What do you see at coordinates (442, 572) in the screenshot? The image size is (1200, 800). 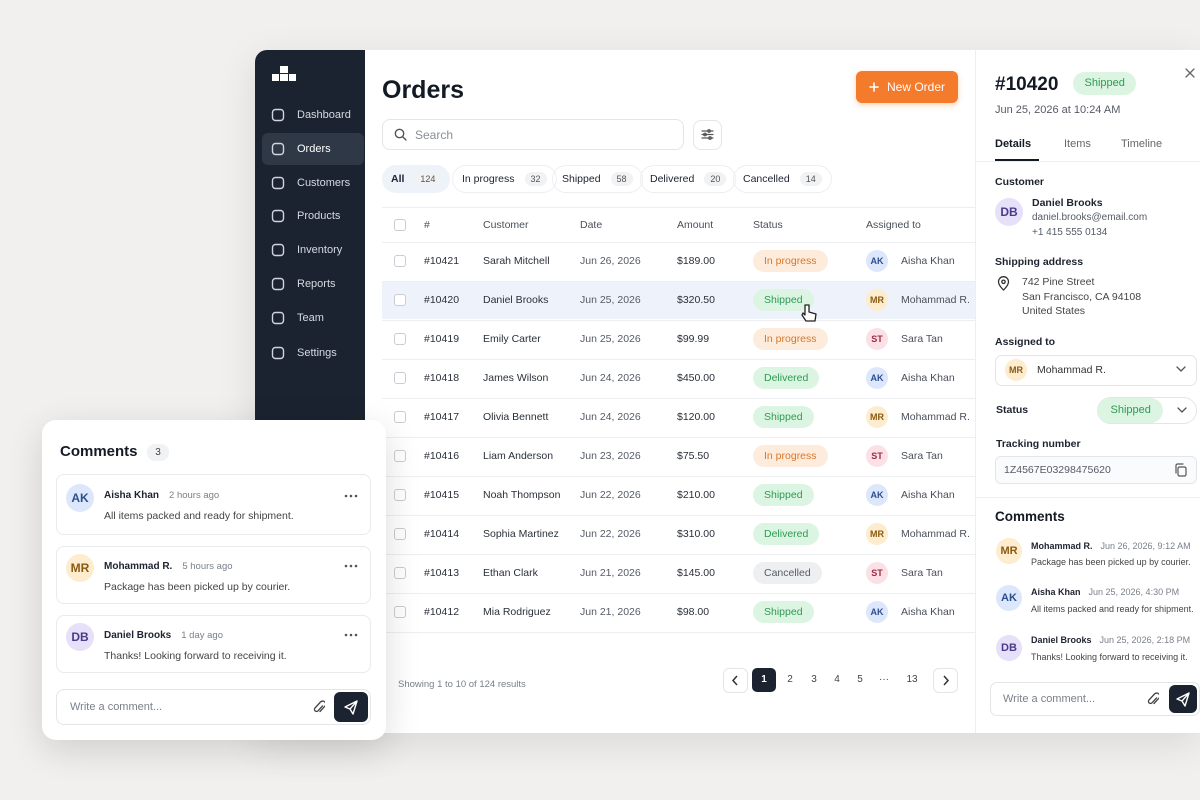 I see `order-id: #10413` at bounding box center [442, 572].